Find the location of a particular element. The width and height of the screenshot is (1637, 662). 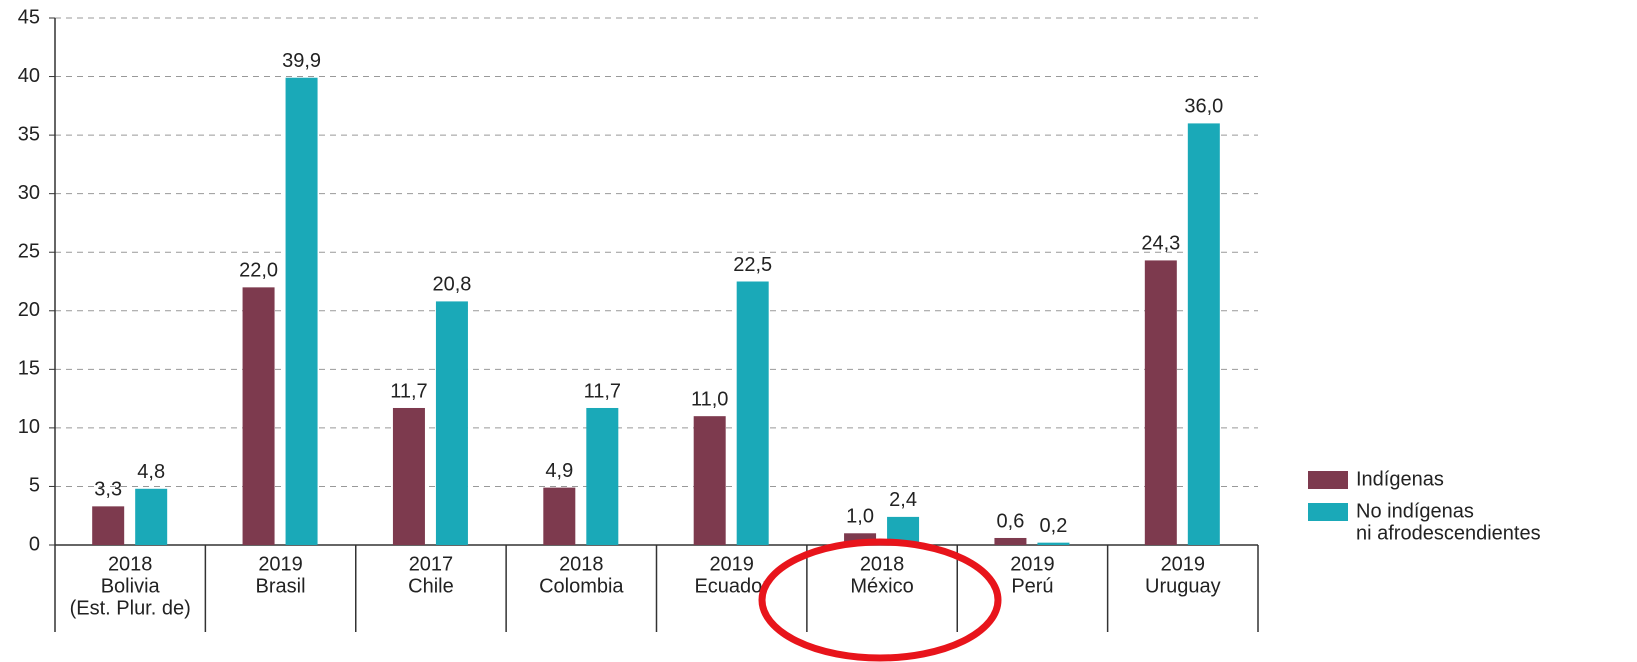

x-tick-label: Bolivia is located at coordinates (131, 586).